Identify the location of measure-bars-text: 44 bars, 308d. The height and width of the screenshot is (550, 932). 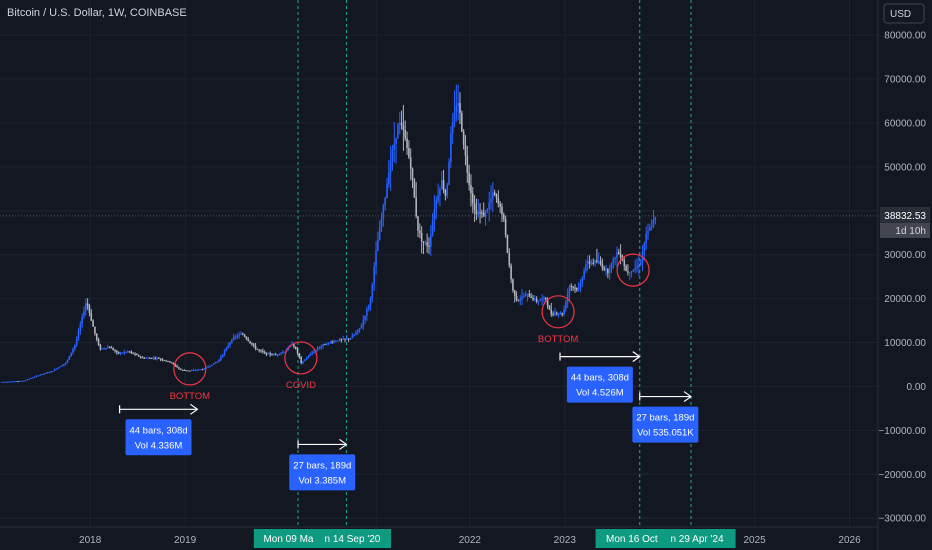
(158, 430).